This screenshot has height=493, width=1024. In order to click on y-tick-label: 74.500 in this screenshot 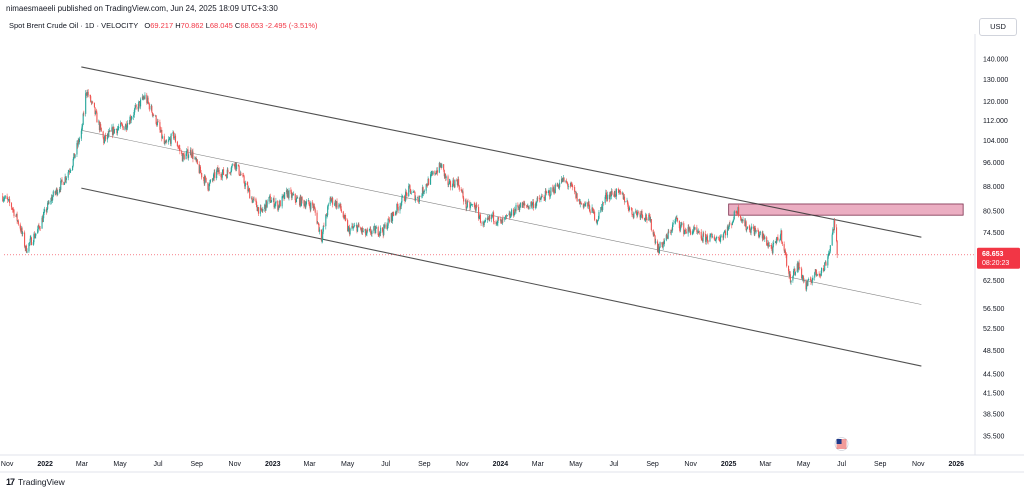, I will do `click(994, 233)`.